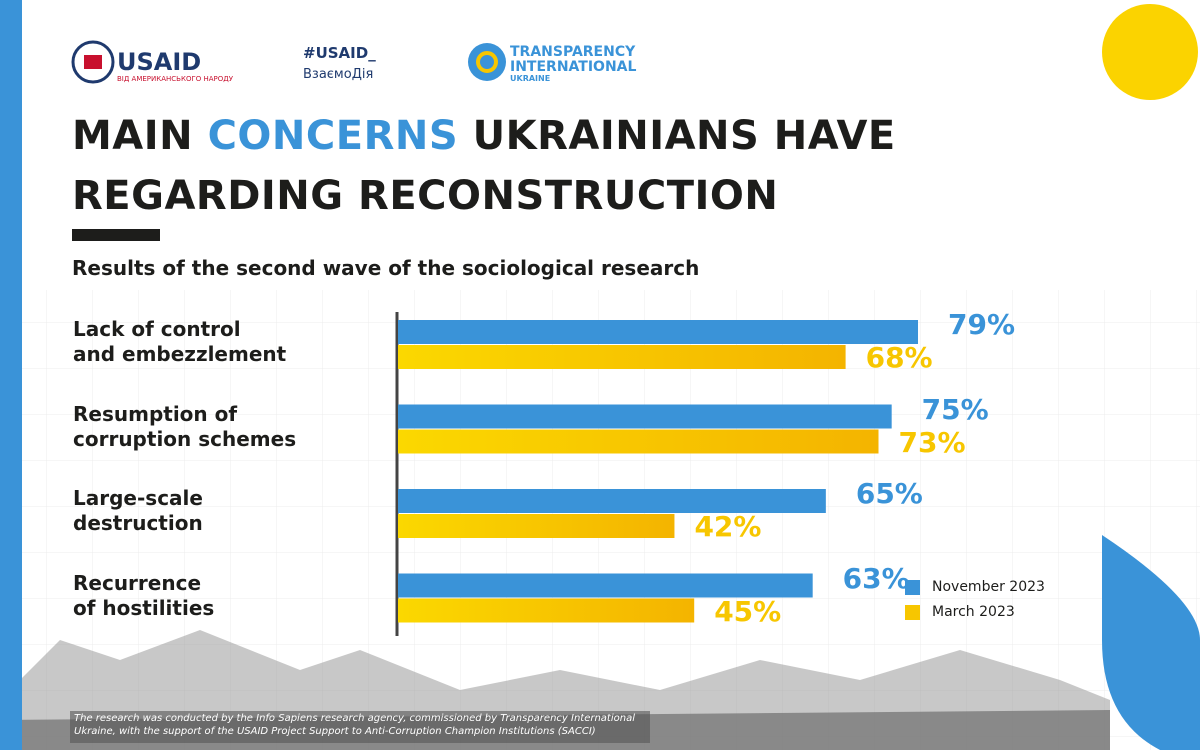  I want to click on ti-line2: INTERNATIONAL, so click(573, 67).